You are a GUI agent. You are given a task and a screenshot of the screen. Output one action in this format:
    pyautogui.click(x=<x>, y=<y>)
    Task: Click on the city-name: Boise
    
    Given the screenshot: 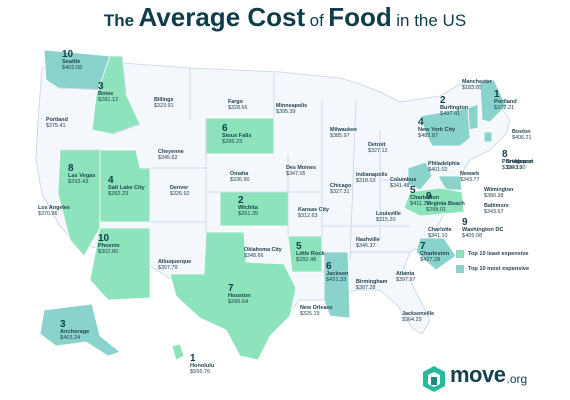 What is the action you would take?
    pyautogui.click(x=106, y=94)
    